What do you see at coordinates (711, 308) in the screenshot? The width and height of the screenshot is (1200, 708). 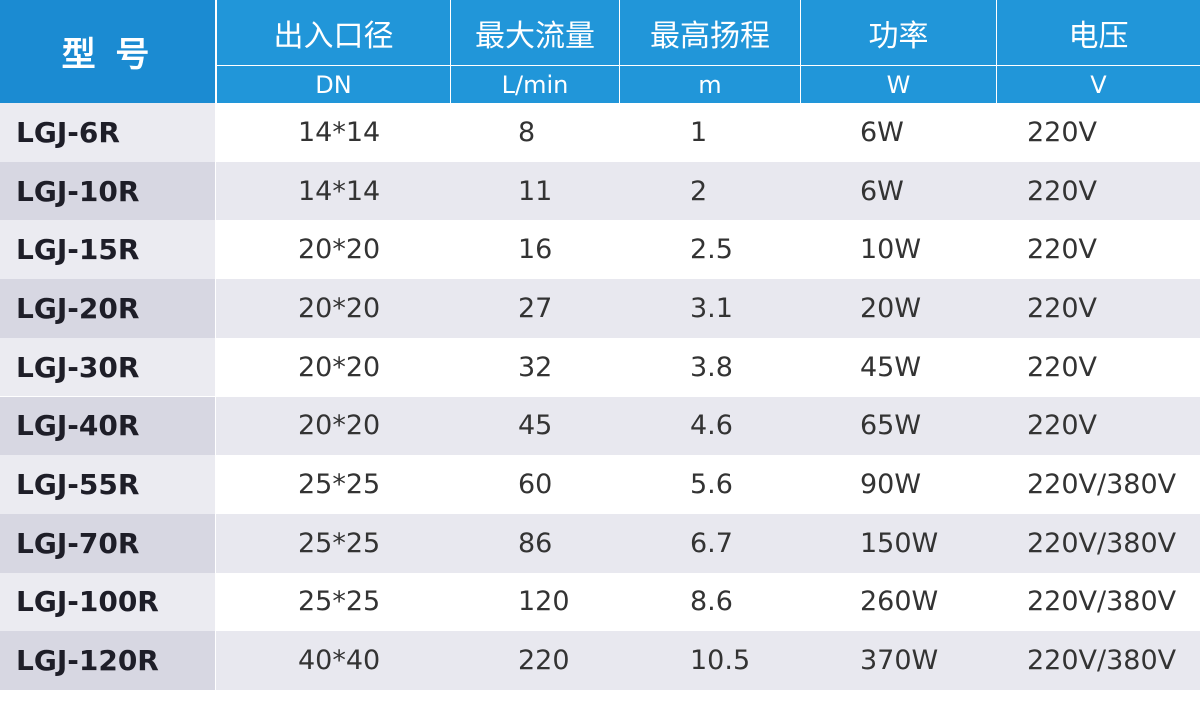 I see `data-cell: 3.1` at bounding box center [711, 308].